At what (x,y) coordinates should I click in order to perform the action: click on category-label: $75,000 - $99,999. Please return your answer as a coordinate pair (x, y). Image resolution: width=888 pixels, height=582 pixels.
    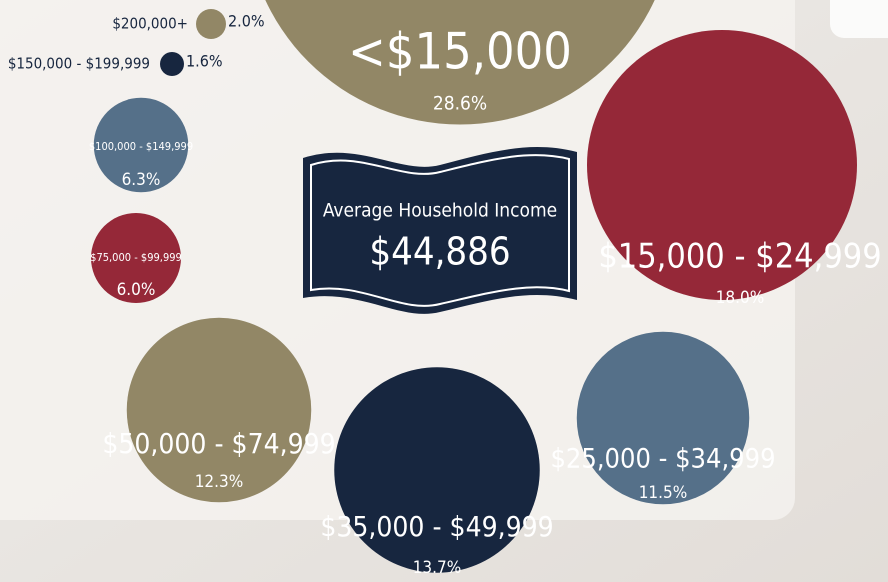
    Looking at the image, I should click on (136, 257).